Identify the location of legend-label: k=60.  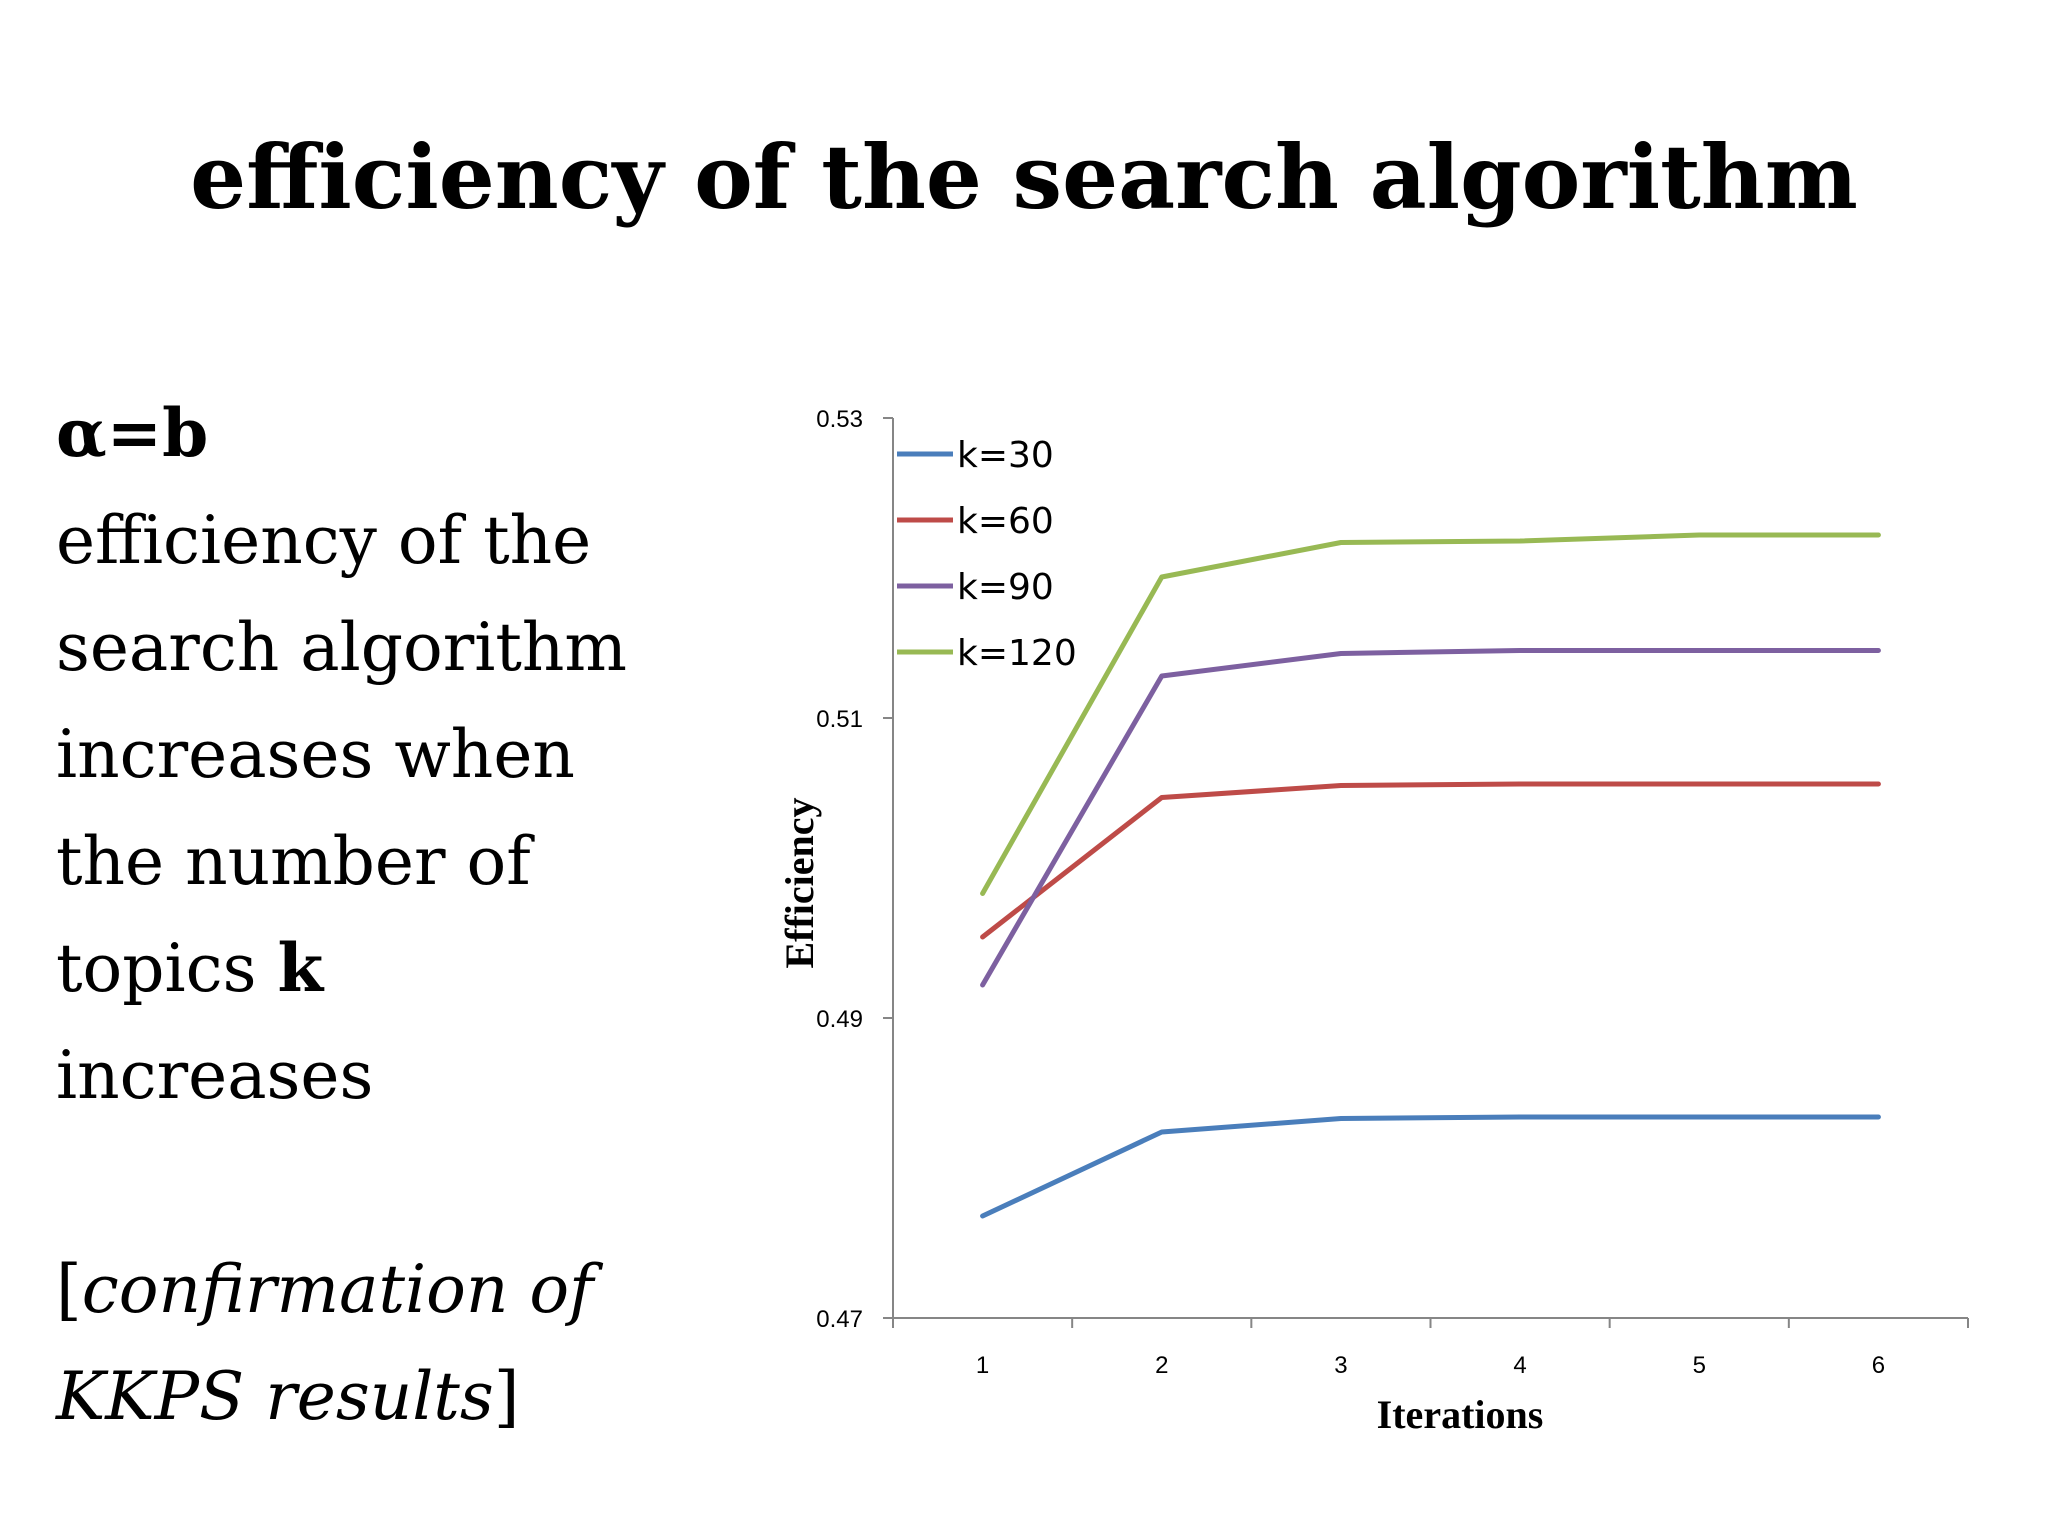
(1005, 521).